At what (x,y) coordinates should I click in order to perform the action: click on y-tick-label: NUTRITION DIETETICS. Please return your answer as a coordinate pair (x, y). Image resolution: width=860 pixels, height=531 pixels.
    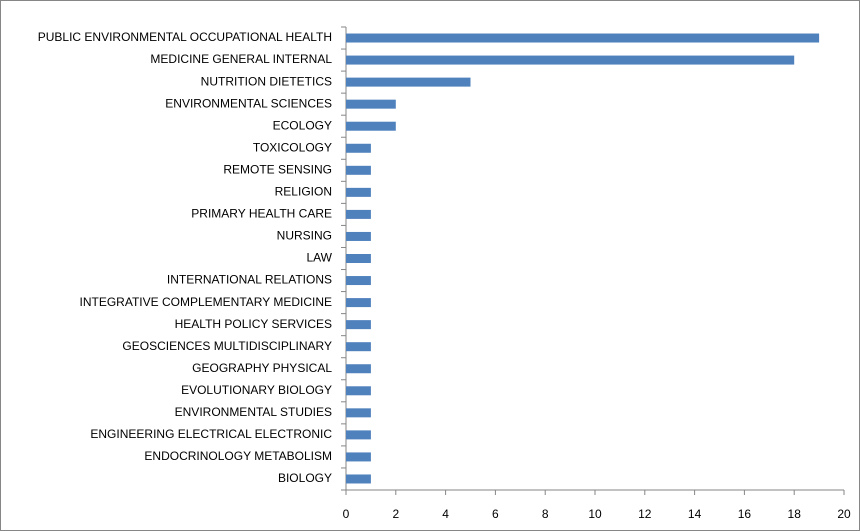
    Looking at the image, I should click on (266, 81).